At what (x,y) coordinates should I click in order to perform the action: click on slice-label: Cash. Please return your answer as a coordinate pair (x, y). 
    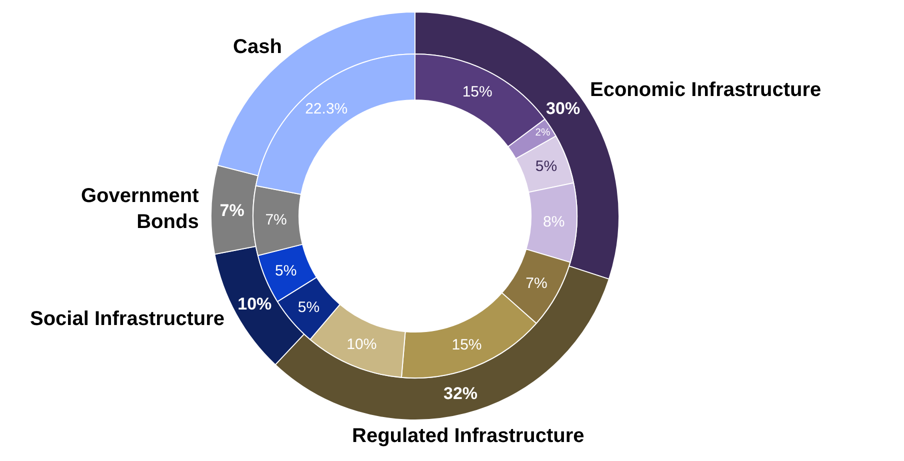
    Looking at the image, I should click on (257, 47).